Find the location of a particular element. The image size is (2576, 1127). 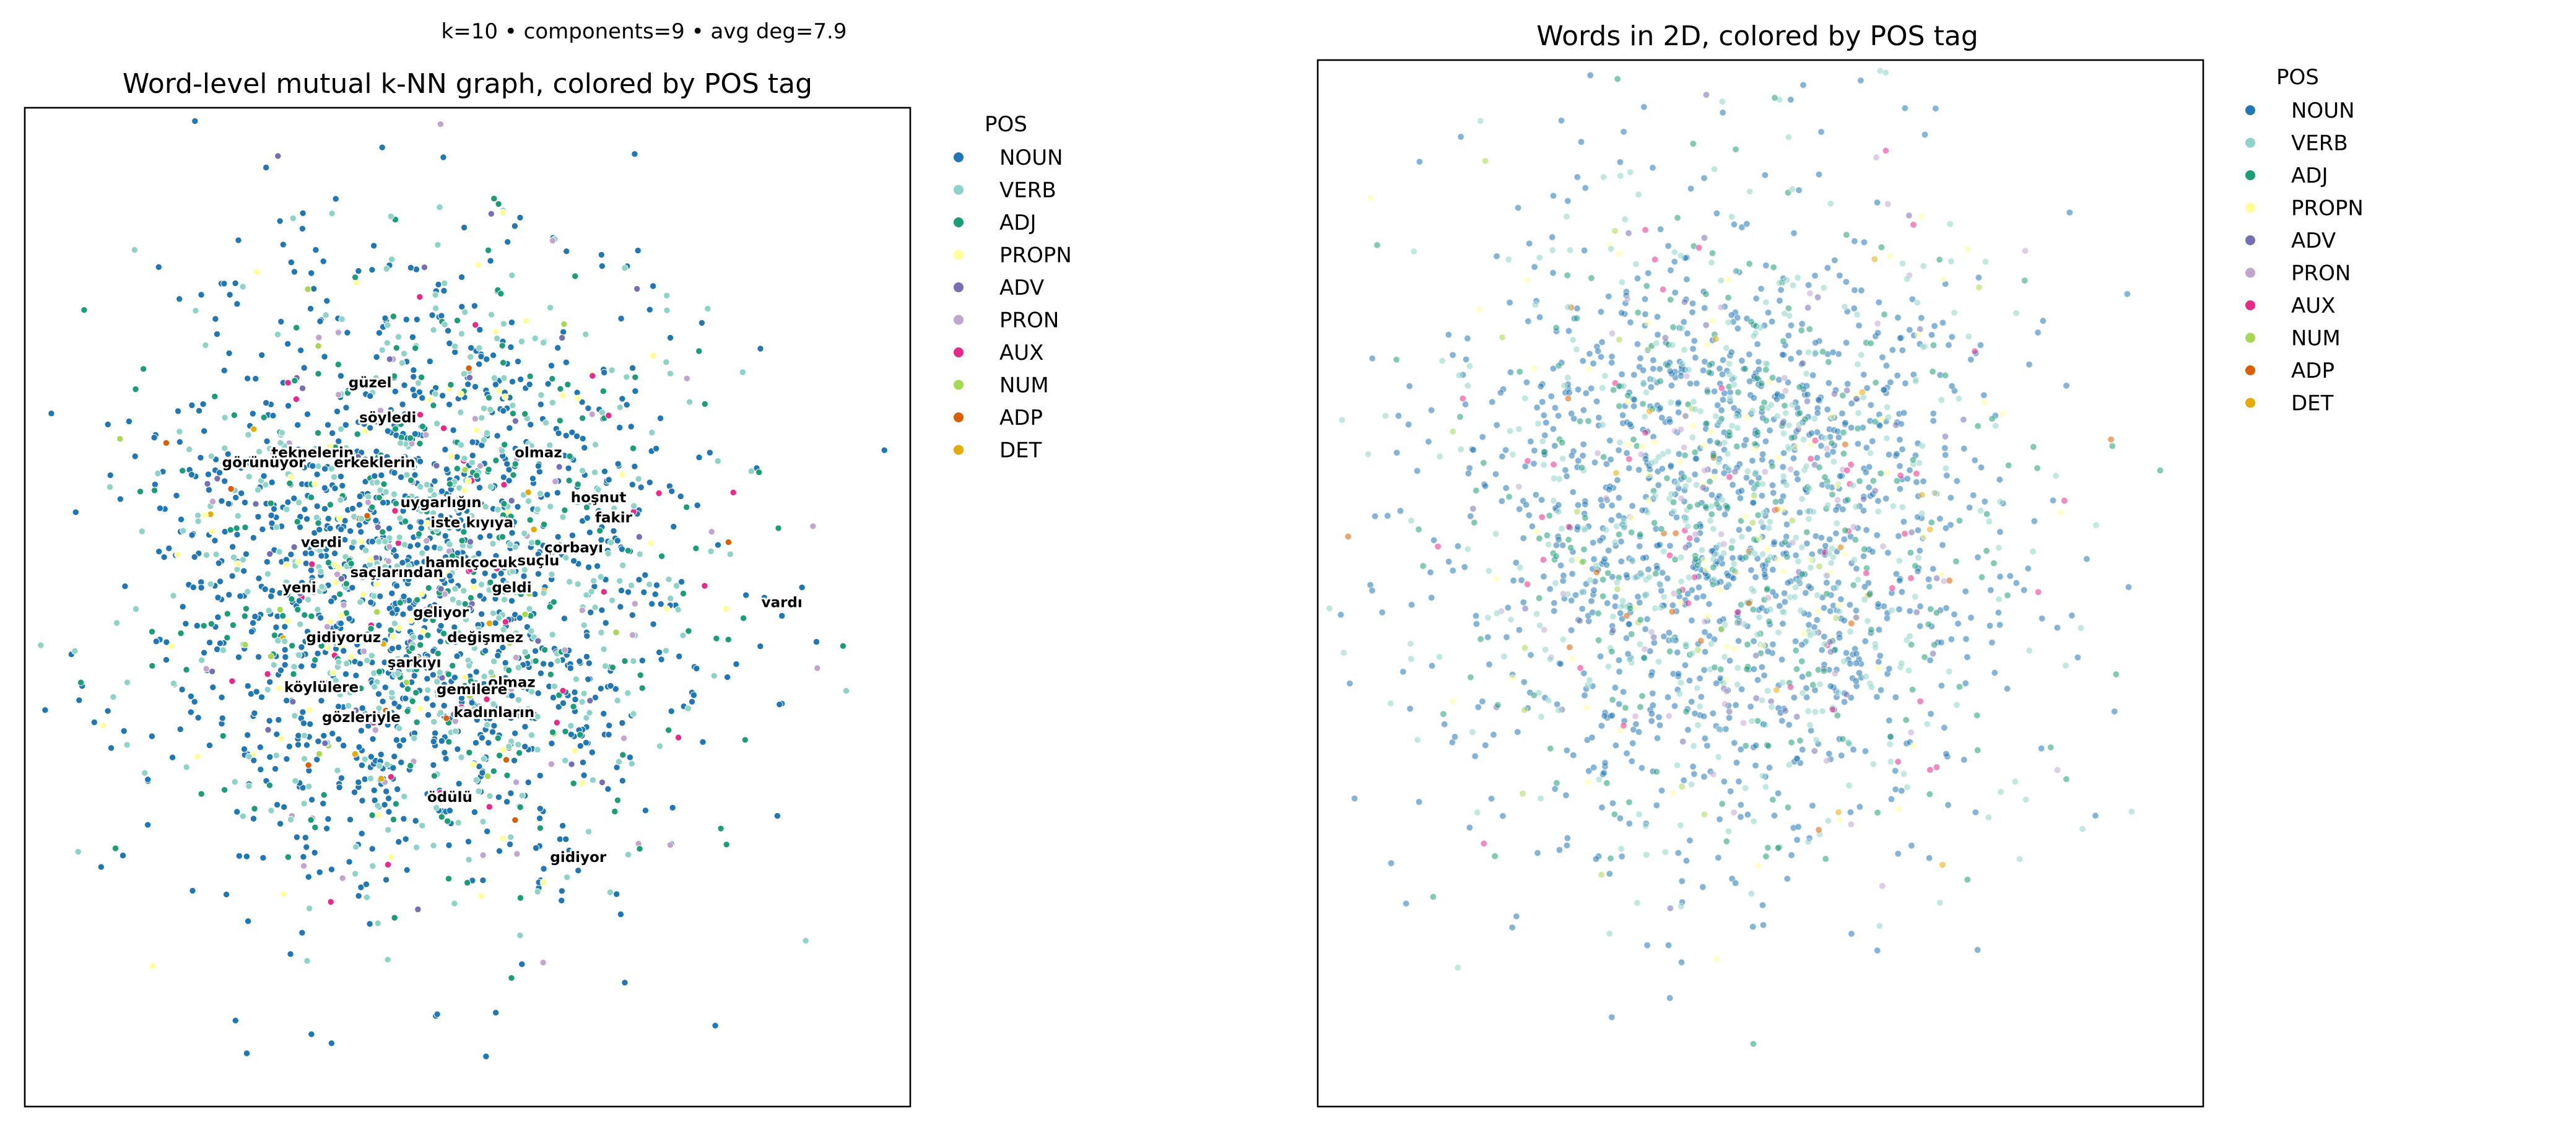

legend-marker-adj is located at coordinates (2250, 175).